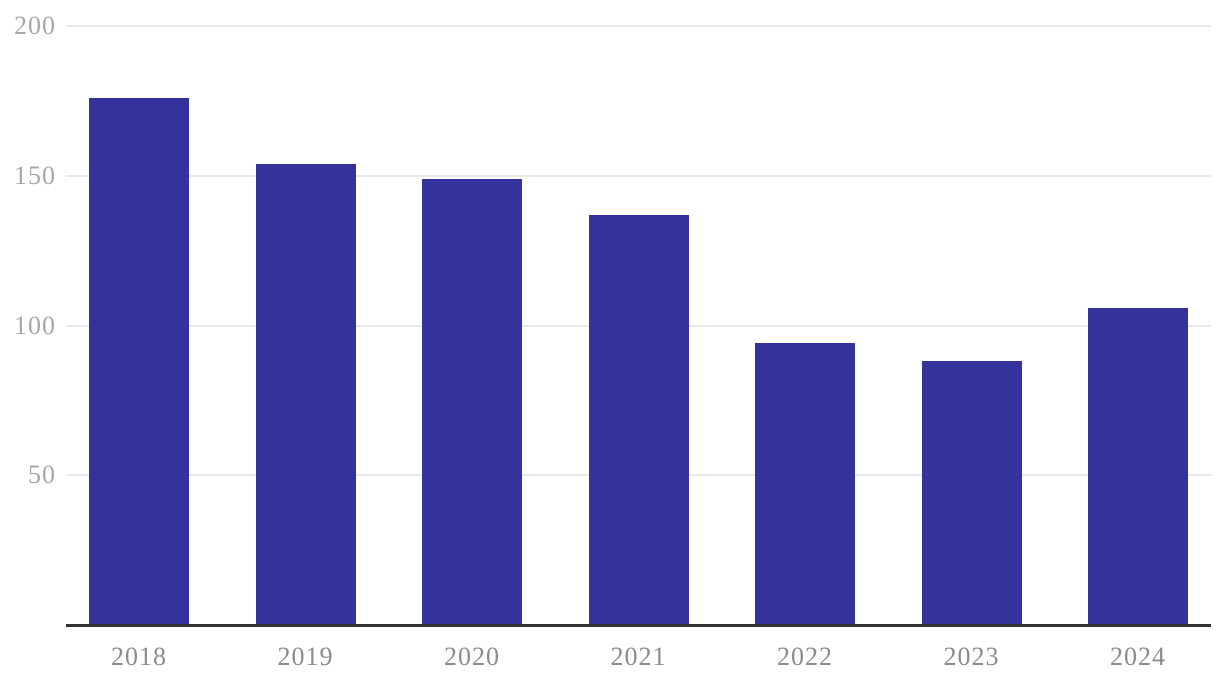  I want to click on bar-2020, so click(472, 401).